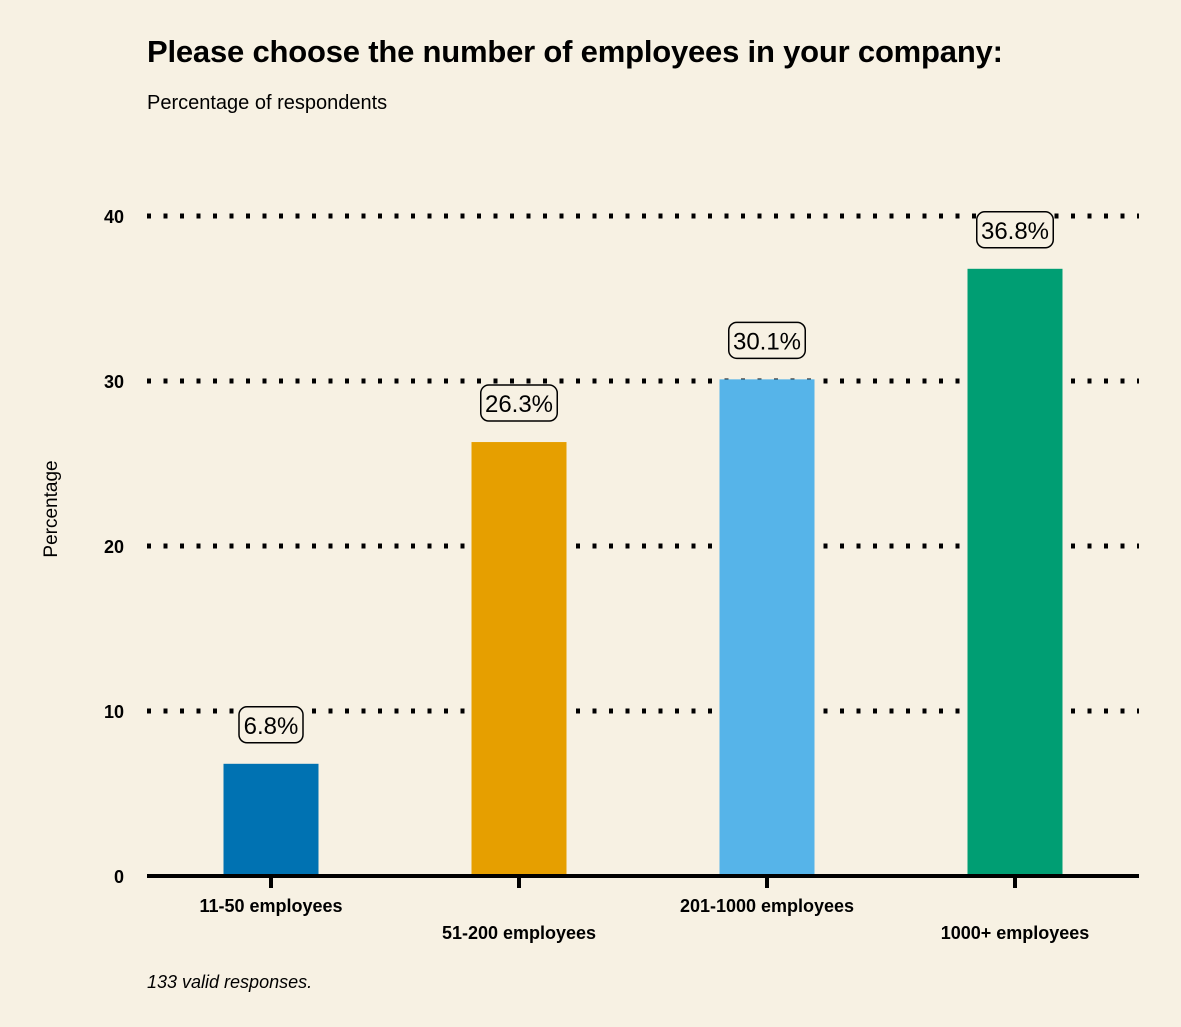 Image resolution: width=1181 pixels, height=1027 pixels. What do you see at coordinates (119, 877) in the screenshot?
I see `y-tick-label: 0` at bounding box center [119, 877].